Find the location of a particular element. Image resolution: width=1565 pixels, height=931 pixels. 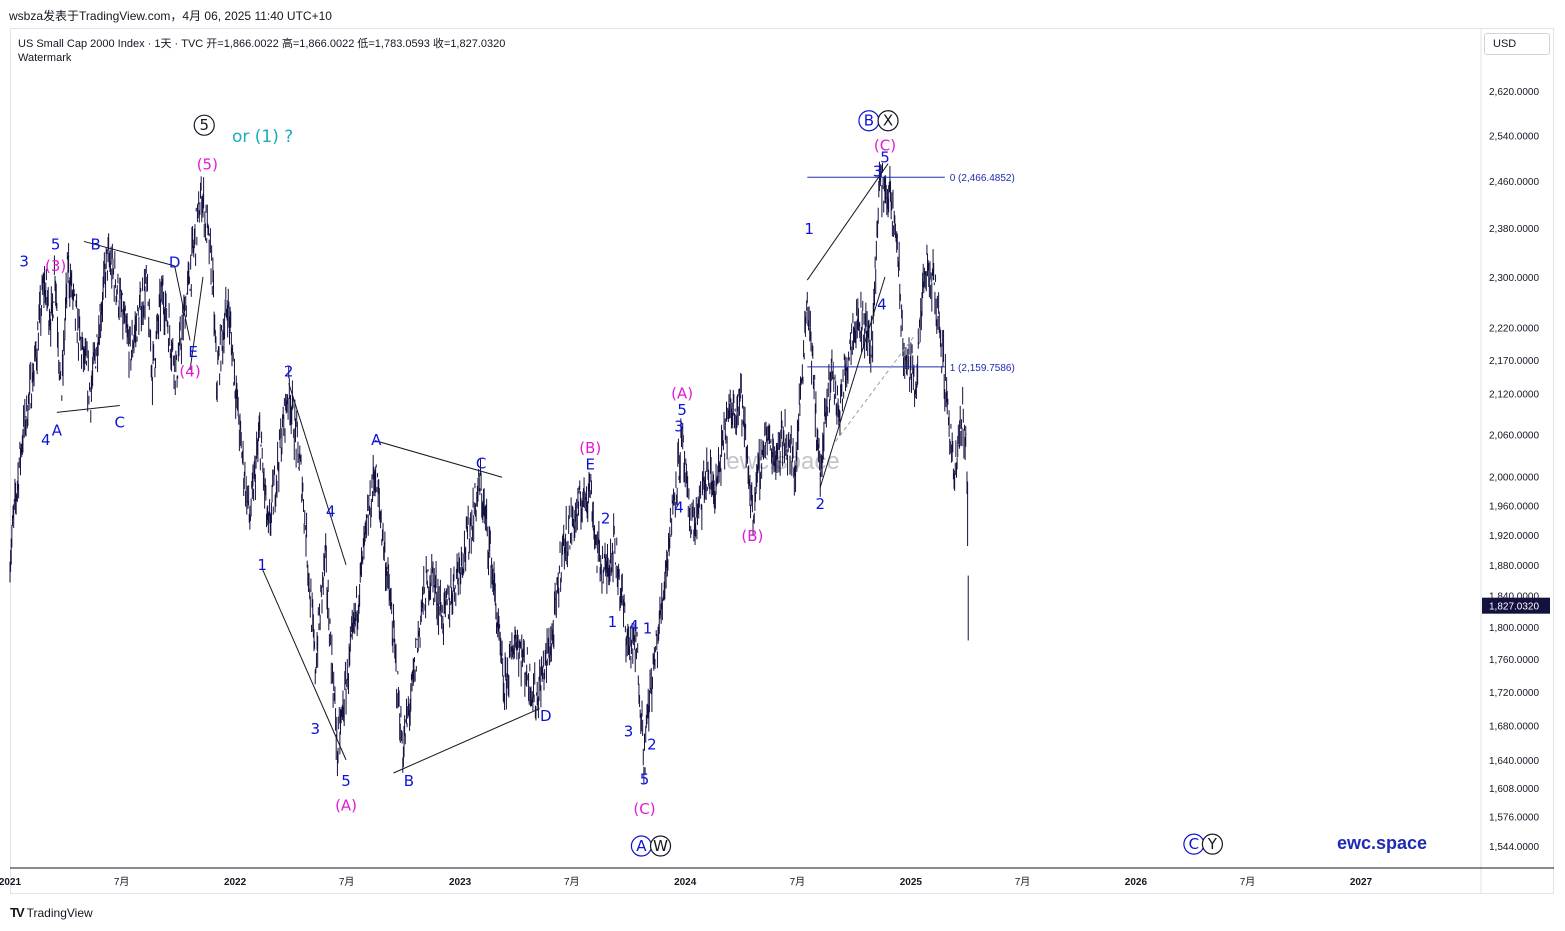

y-tick-label: 2,060.0000 is located at coordinates (1514, 435).